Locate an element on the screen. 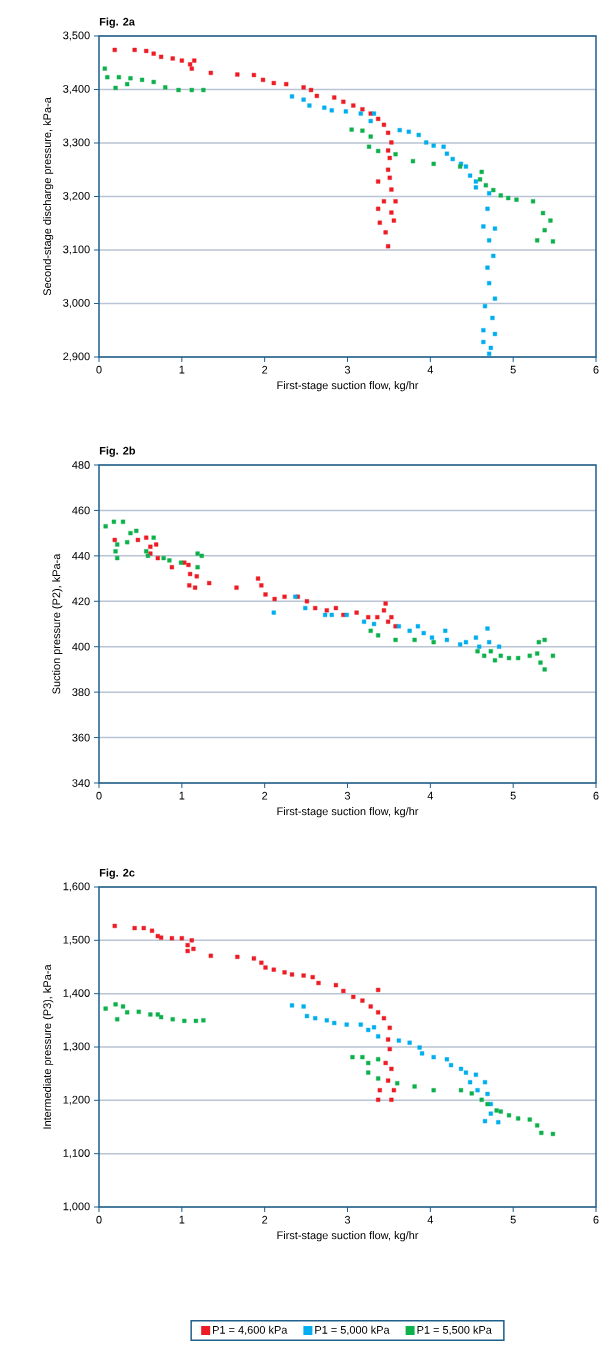 The image size is (615, 1352). y-tick-label: 3,200 is located at coordinates (76, 196).